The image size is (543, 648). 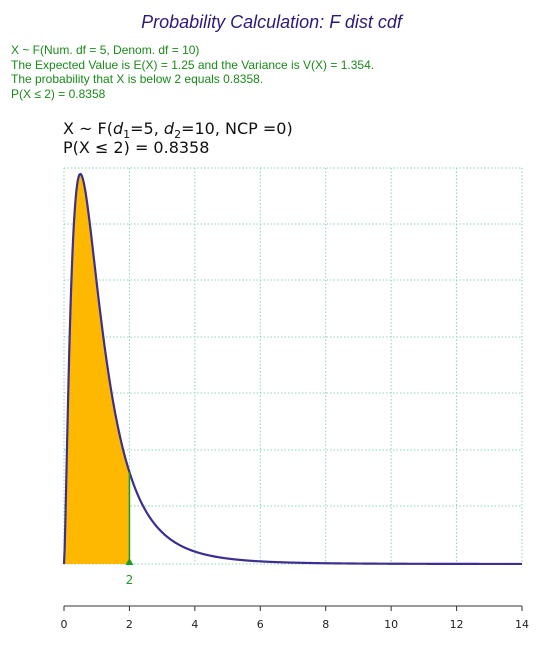 I want to click on probability-area, so click(x=97, y=369).